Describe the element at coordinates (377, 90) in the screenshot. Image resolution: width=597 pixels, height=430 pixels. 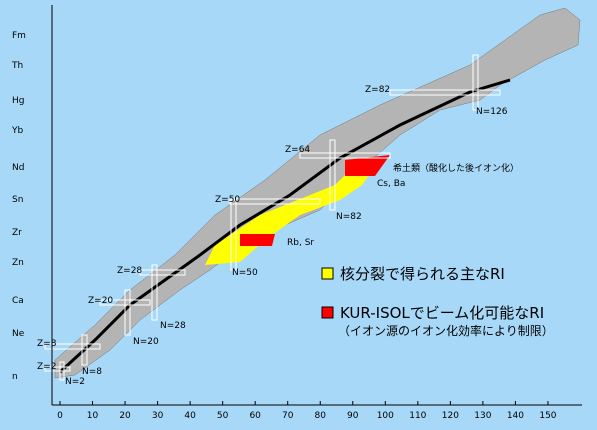
I see `magic-label: Z=82` at that location.